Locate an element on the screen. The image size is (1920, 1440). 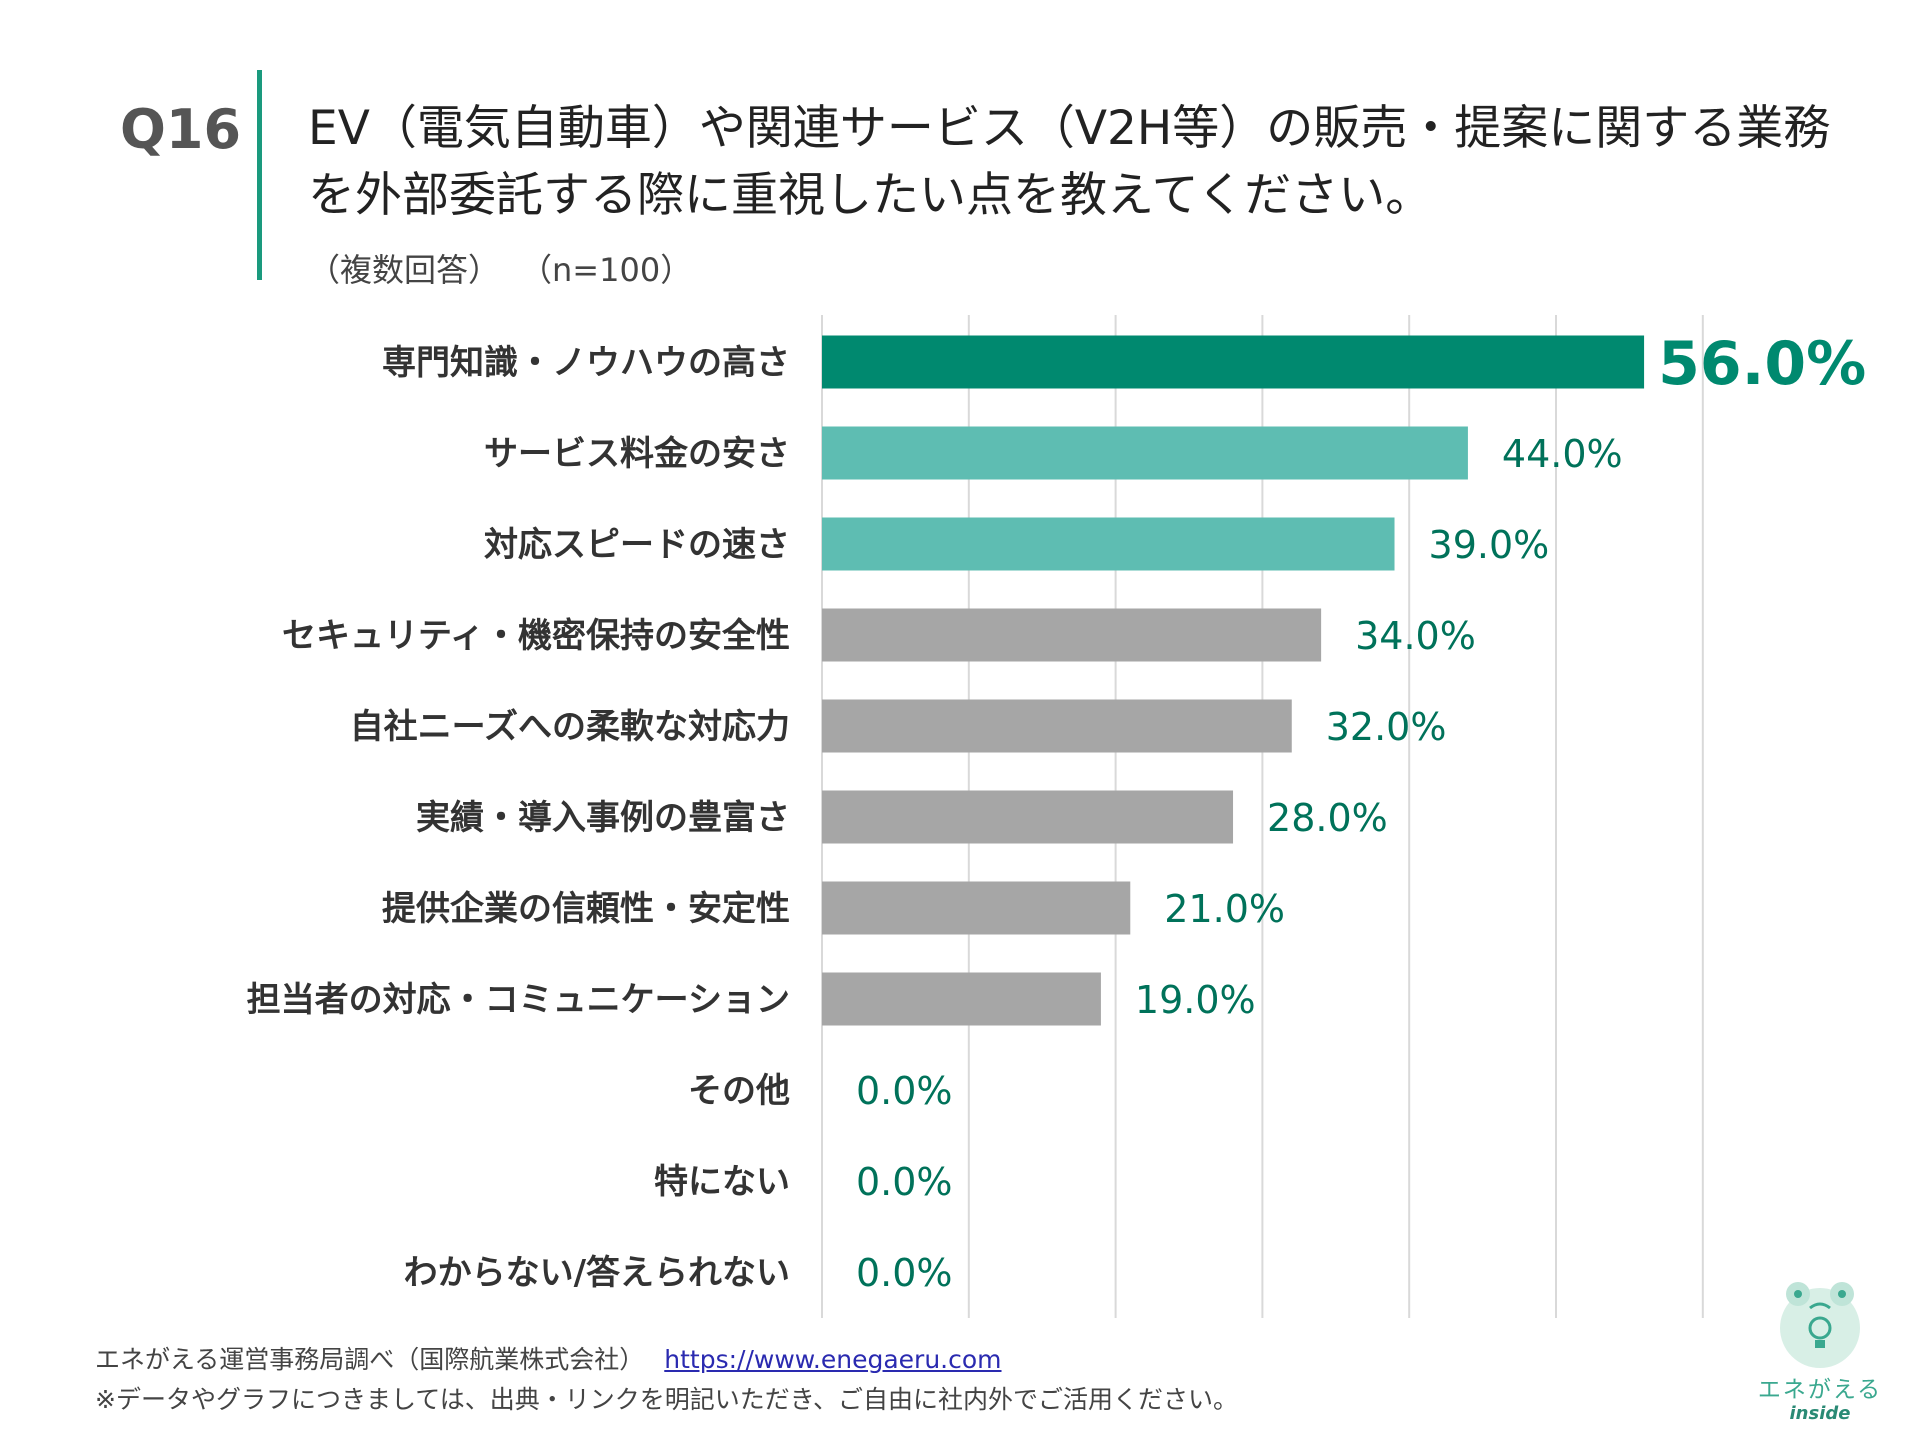
sample-size: （n=100） is located at coordinates (614, 270).